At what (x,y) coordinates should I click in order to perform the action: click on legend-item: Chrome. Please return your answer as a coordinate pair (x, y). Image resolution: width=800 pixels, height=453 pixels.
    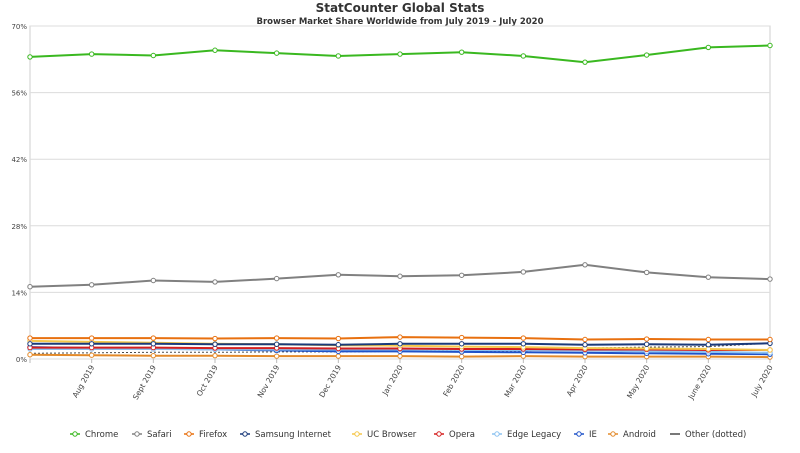
    Looking at the image, I should click on (94, 435).